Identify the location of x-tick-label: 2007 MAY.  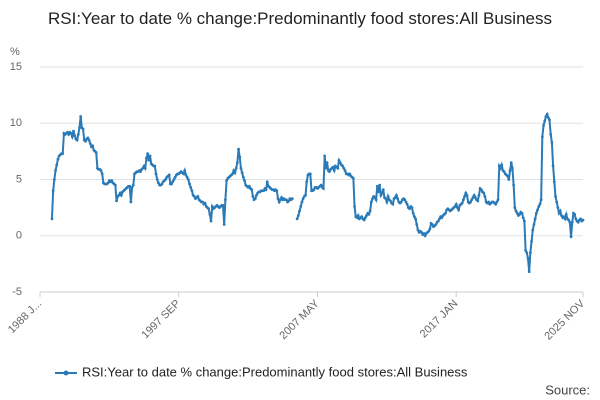
(299, 319).